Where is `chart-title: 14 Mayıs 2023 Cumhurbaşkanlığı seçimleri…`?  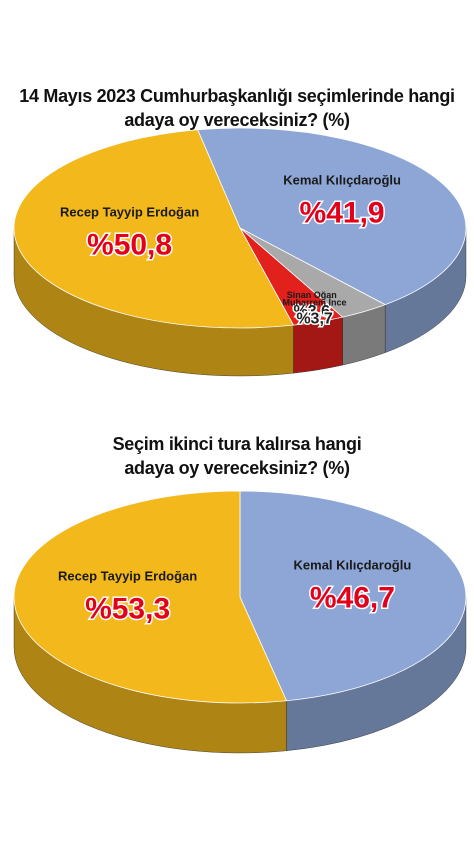 chart-title: 14 Mayıs 2023 Cumhurbaşkanlığı seçimleri… is located at coordinates (237, 108).